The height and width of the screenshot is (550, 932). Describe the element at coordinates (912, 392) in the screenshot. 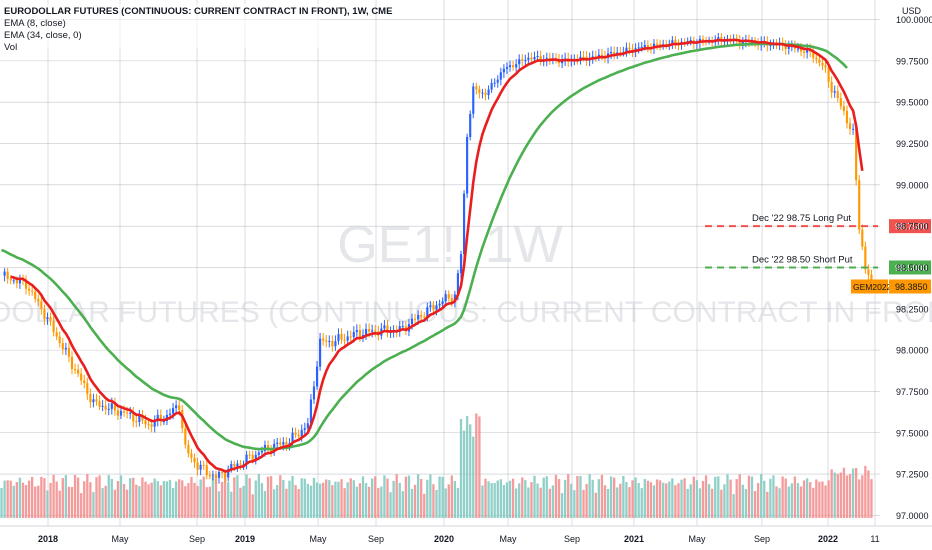

I see `y-tick-label: 97.7500` at that location.